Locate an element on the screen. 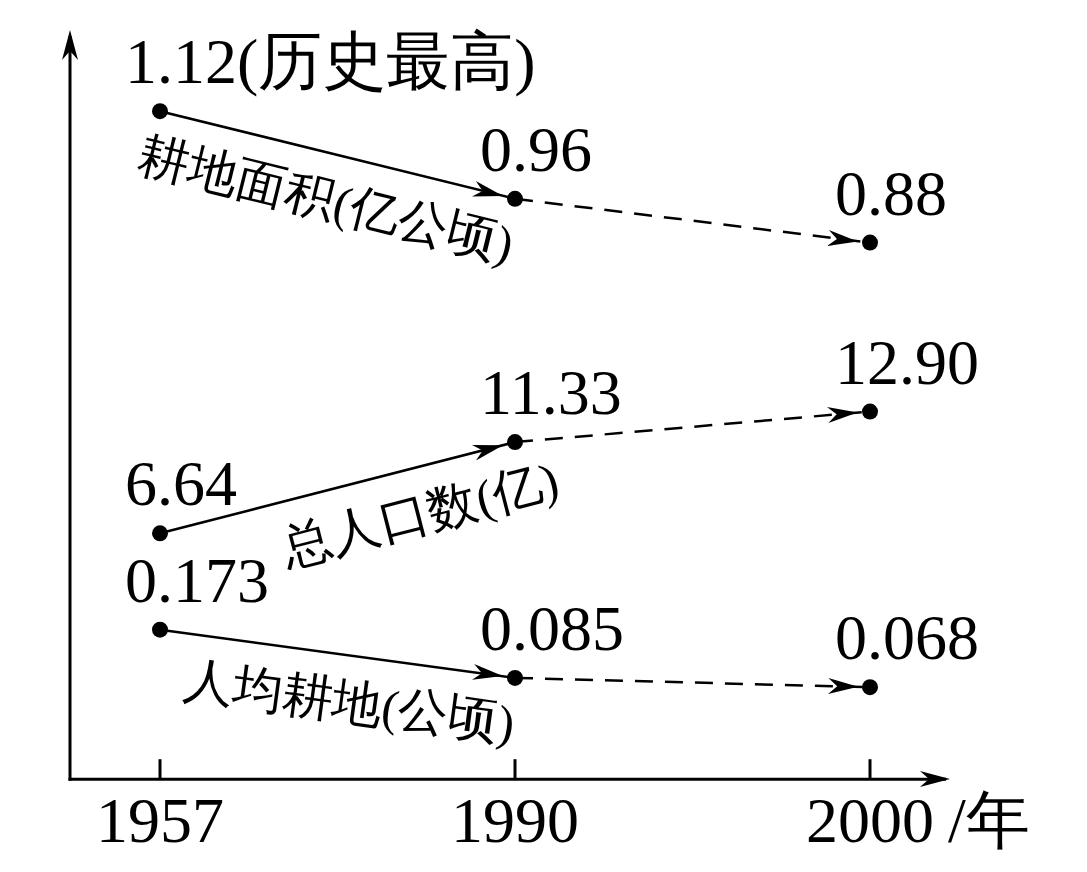 Image resolution: width=1087 pixels, height=872 pixels. data-label: 6.64 is located at coordinates (181, 484).